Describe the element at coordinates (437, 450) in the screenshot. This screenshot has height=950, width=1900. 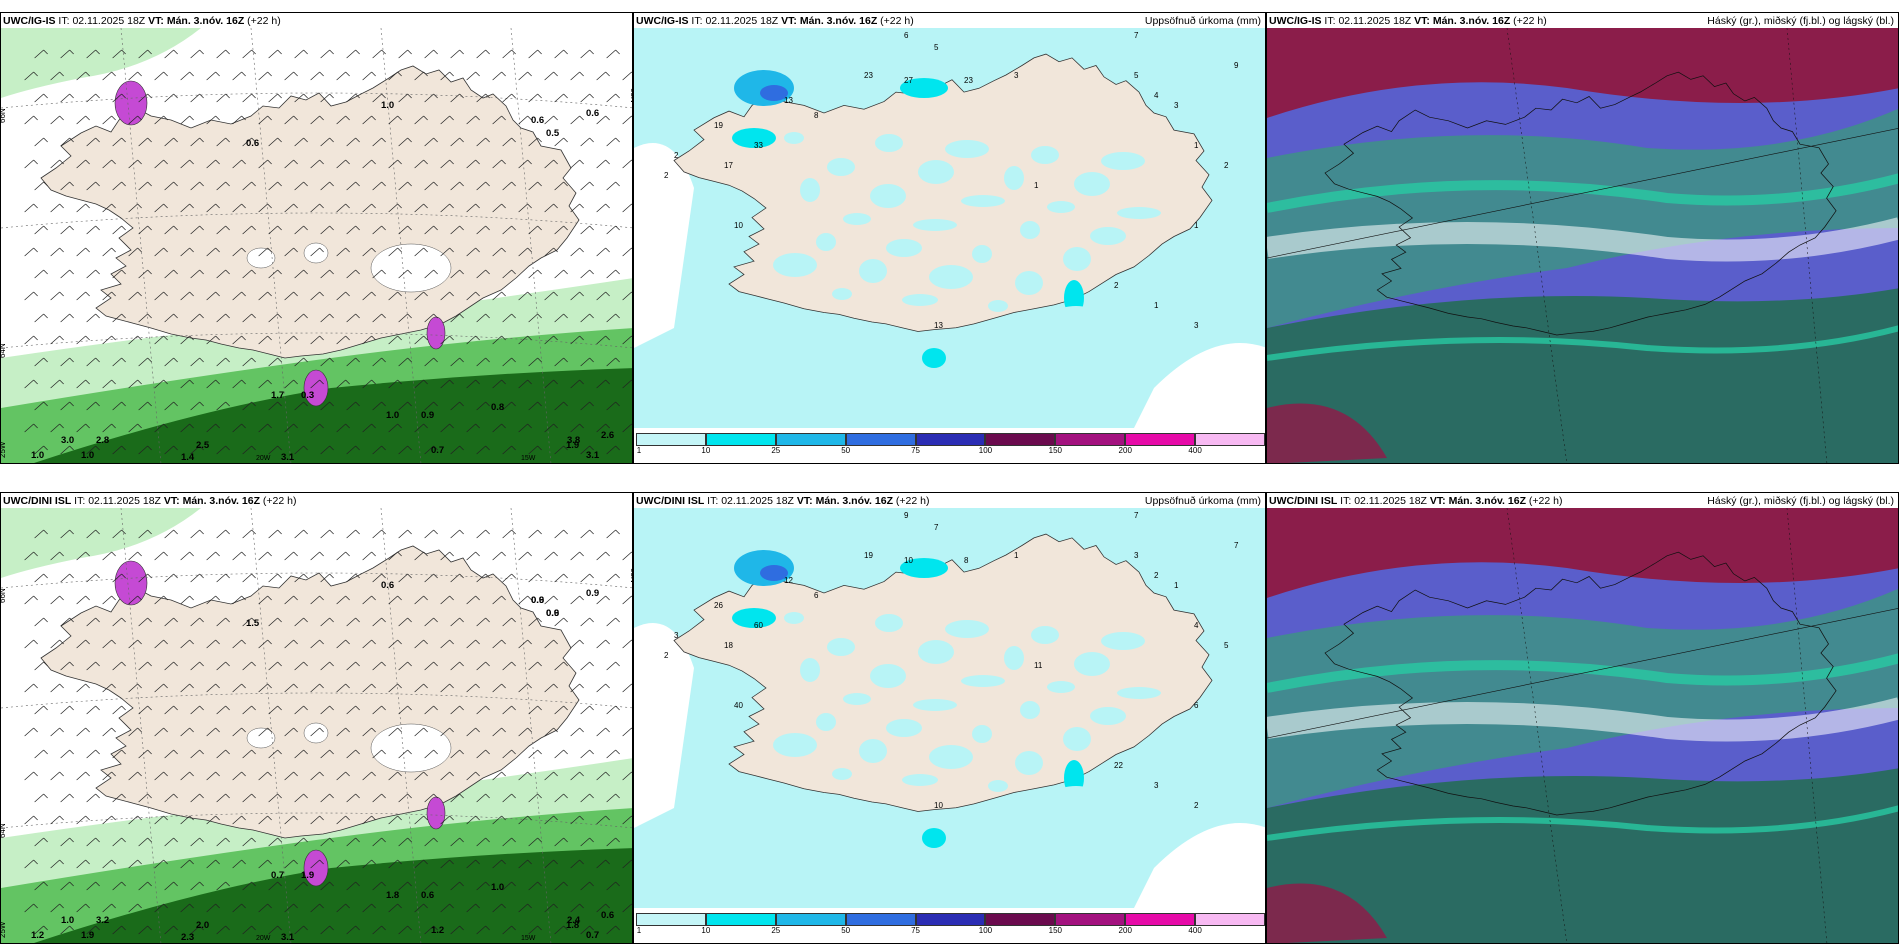
I see `wind-value-label: 0.7` at that location.